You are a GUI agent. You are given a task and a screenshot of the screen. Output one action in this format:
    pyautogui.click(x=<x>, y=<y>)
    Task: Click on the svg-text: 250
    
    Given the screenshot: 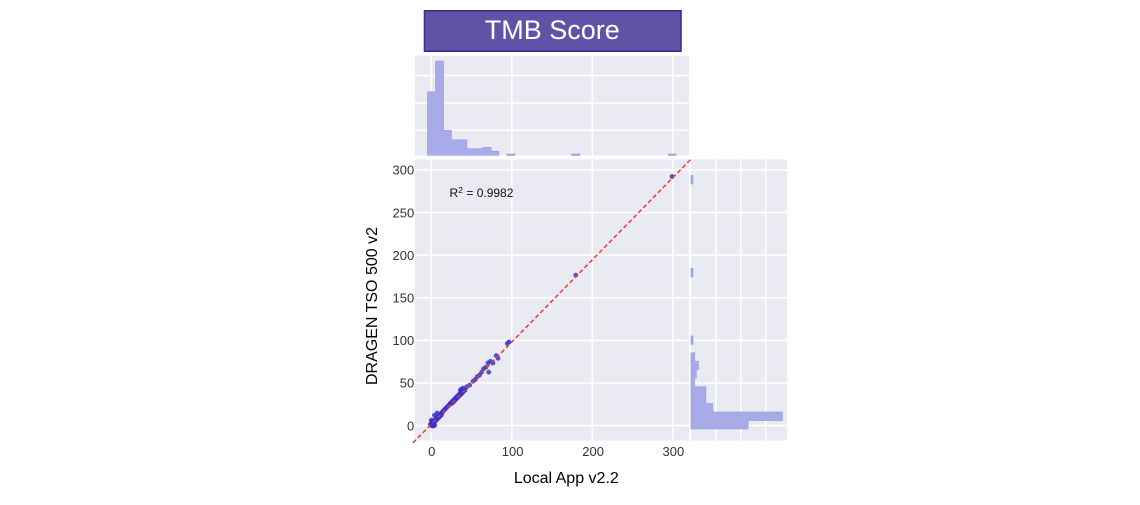 What is the action you would take?
    pyautogui.click(x=403, y=212)
    